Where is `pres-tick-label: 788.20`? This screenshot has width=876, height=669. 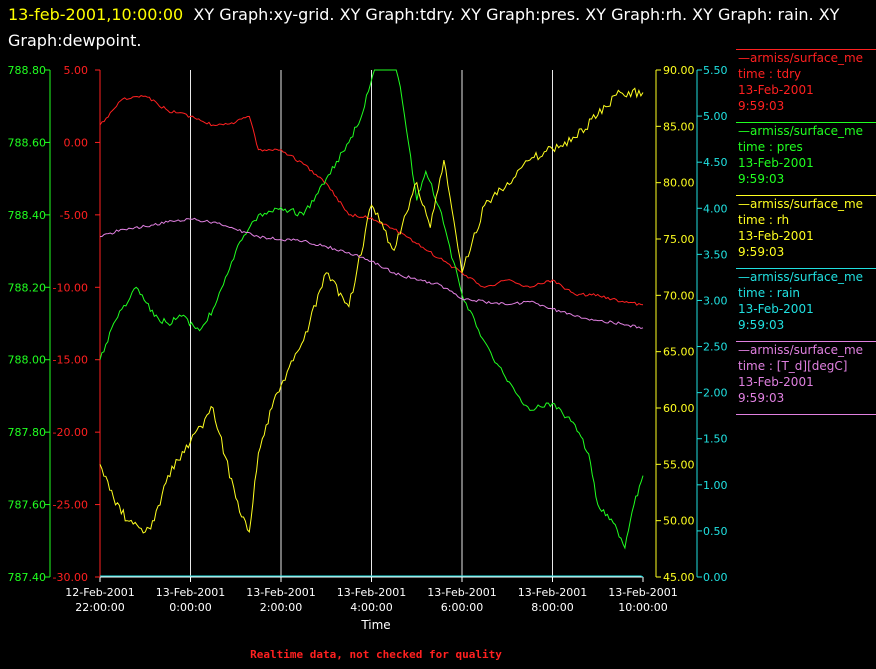 pres-tick-label: 788.20 is located at coordinates (27, 287).